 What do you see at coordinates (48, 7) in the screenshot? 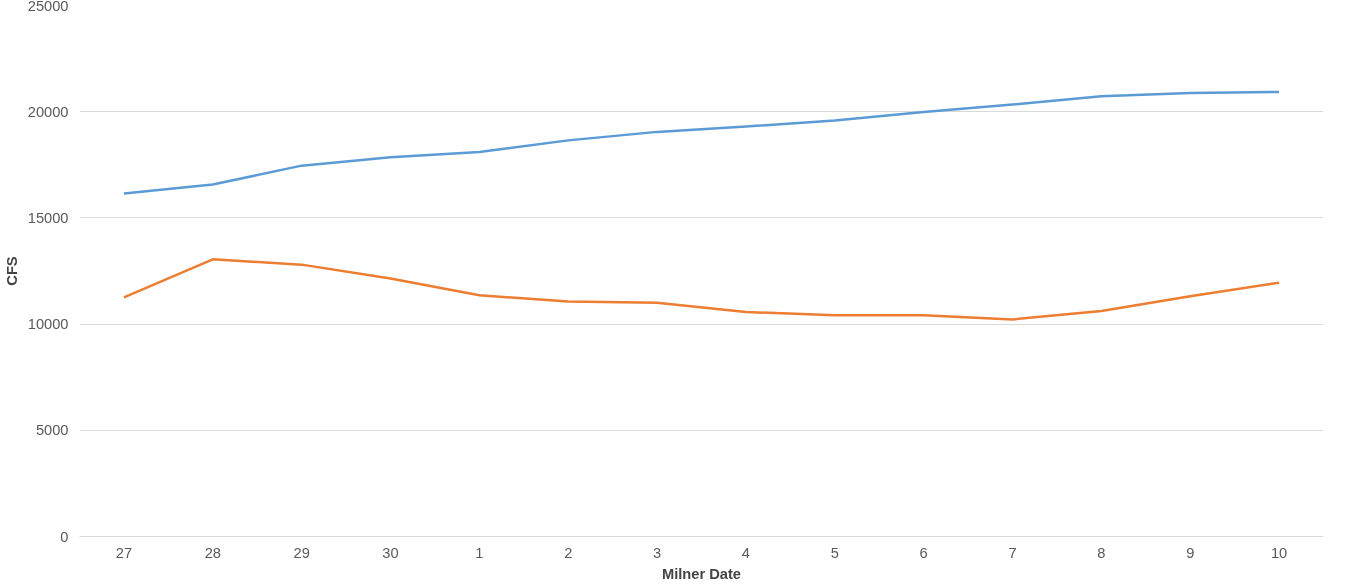
I see `y-tick-label: 25000` at bounding box center [48, 7].